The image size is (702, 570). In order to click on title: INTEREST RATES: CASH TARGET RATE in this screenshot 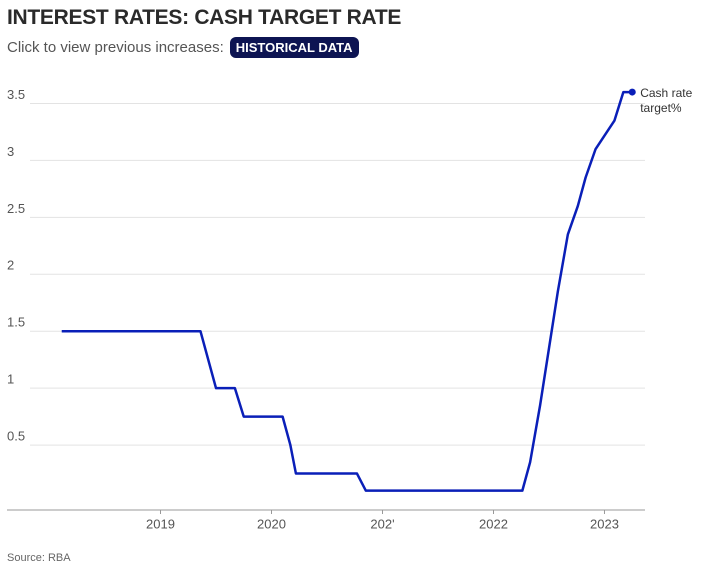, I will do `click(204, 17)`.